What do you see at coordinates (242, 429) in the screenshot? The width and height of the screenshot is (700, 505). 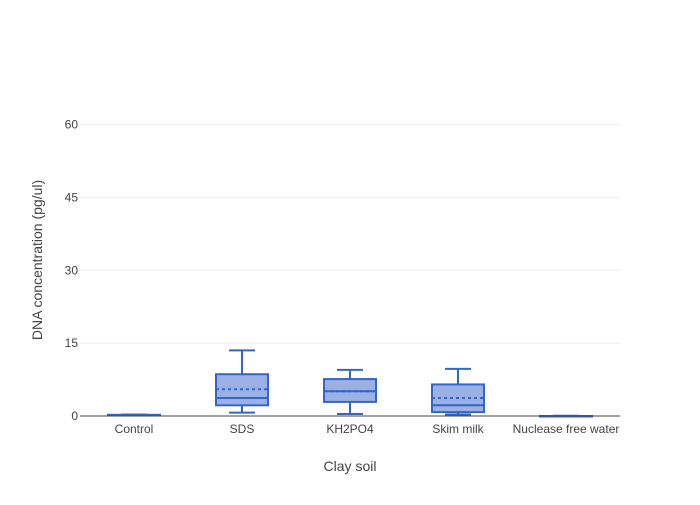 I see `x-tick-label-sds: SDS` at bounding box center [242, 429].